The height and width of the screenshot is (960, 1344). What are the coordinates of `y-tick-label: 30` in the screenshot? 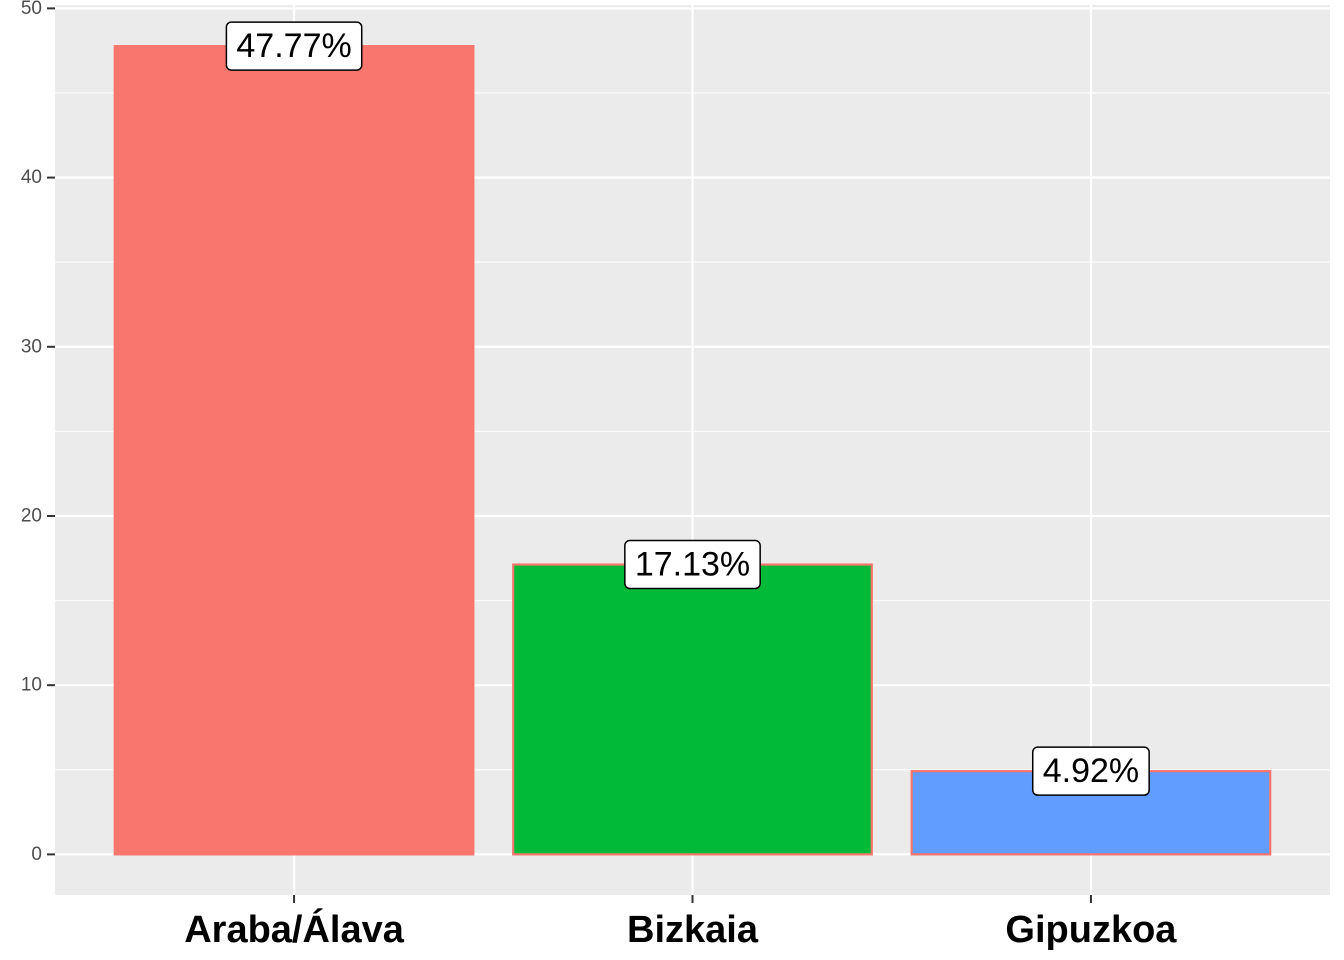 It's located at (31, 346).